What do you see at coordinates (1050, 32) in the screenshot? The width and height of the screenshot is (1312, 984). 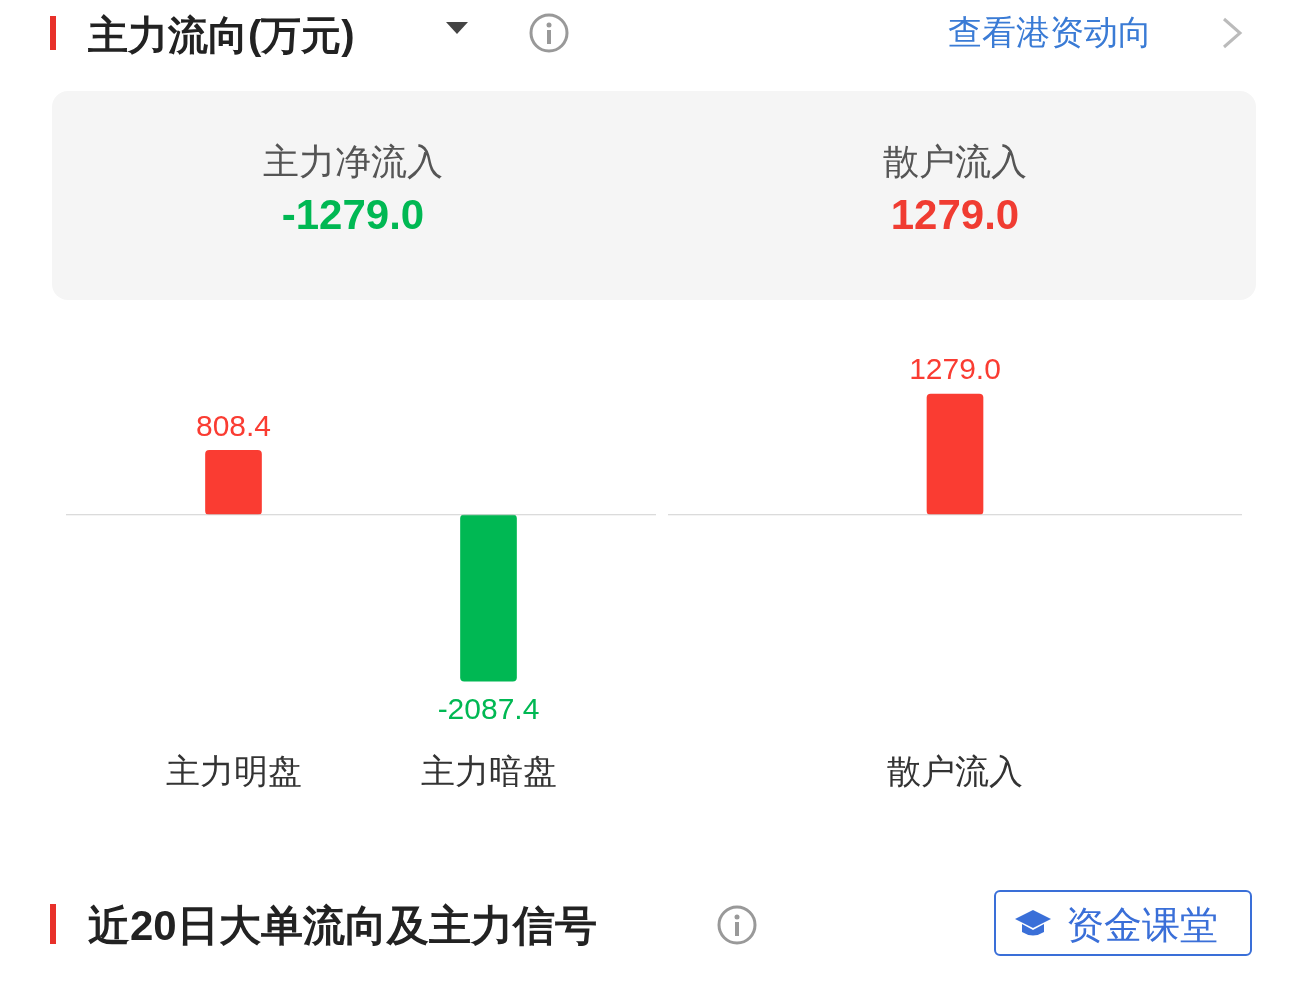 I see `text: 查看港资动向` at bounding box center [1050, 32].